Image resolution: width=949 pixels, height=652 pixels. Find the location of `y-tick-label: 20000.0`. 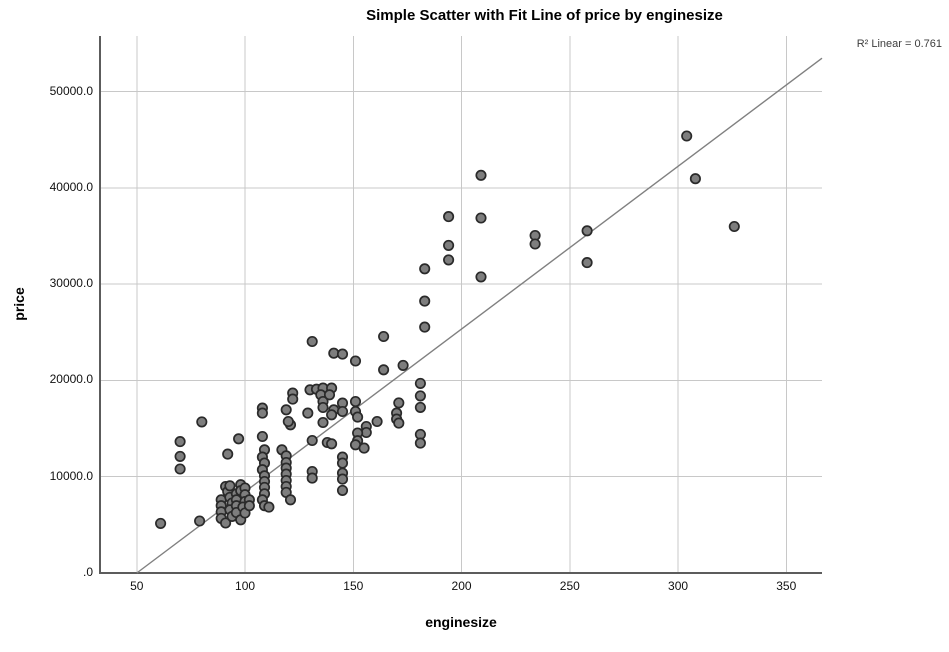

y-tick-label: 20000.0 is located at coordinates (71, 379).